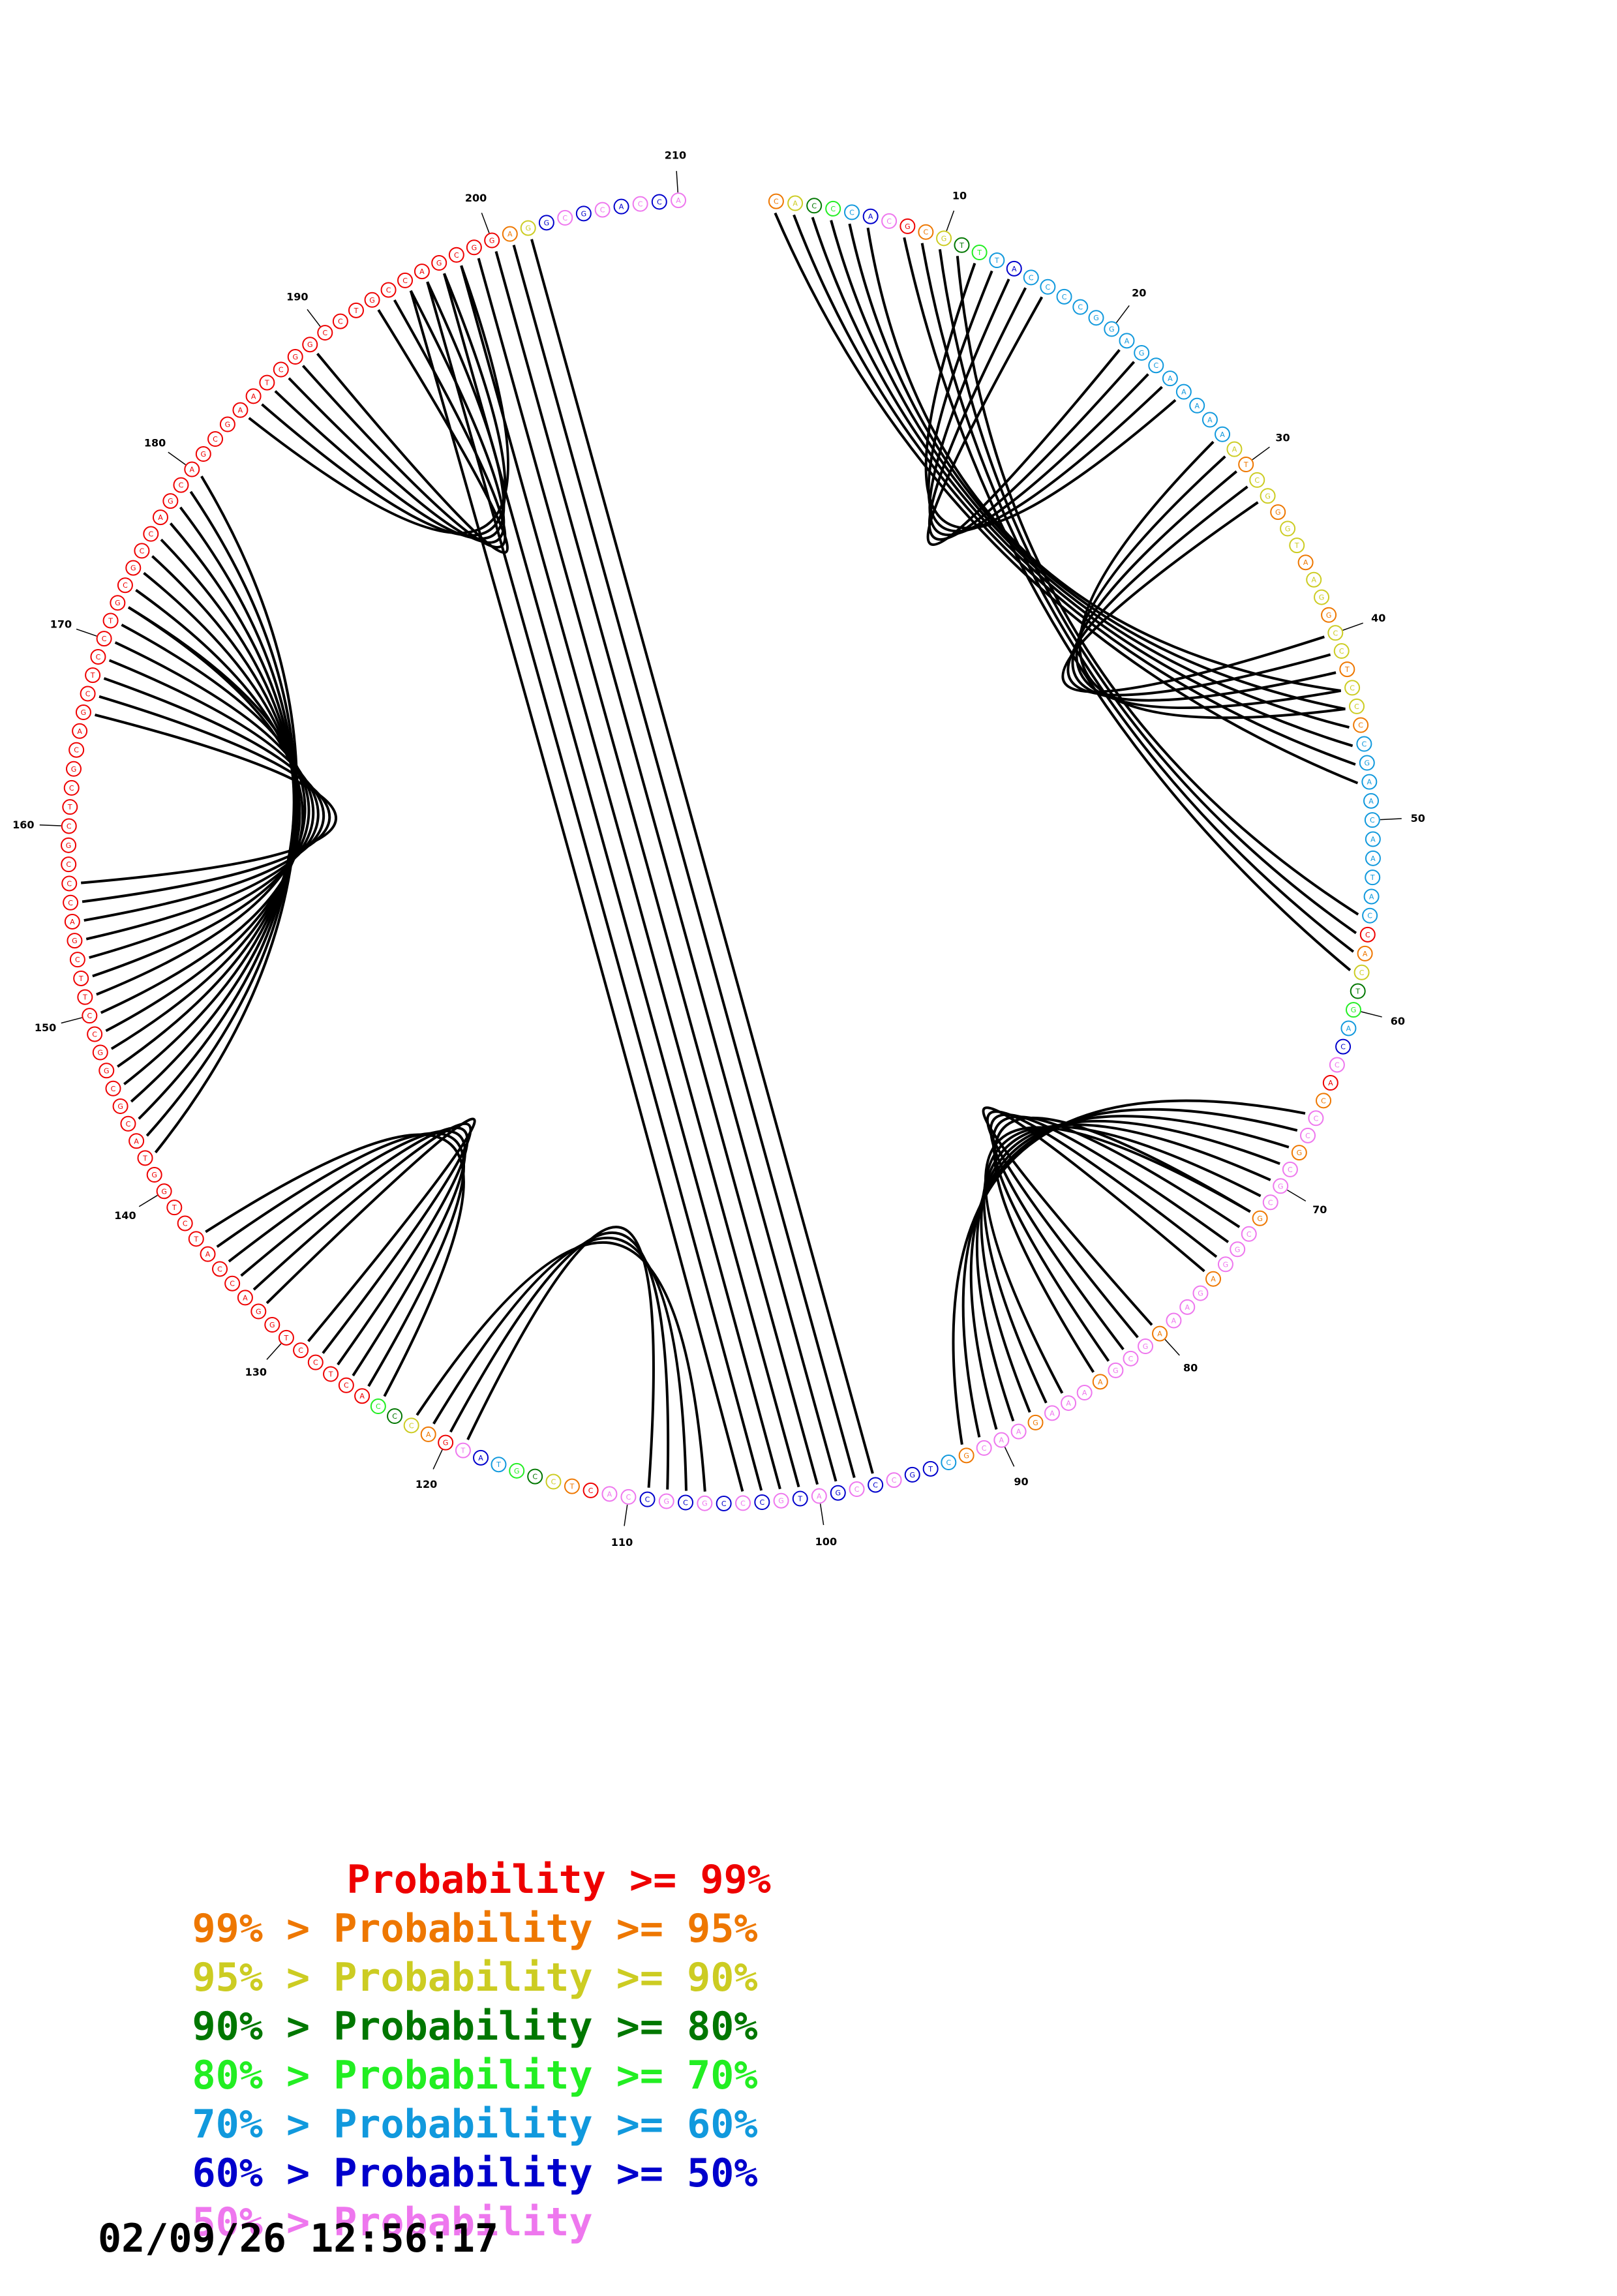  I want to click on legend-row-p99: Probability >= 99%, so click(434, 1855).